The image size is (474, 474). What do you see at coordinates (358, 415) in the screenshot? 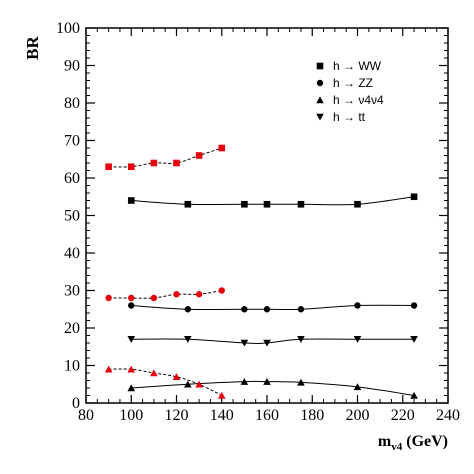
I see `x-tick-label: 200` at bounding box center [358, 415].